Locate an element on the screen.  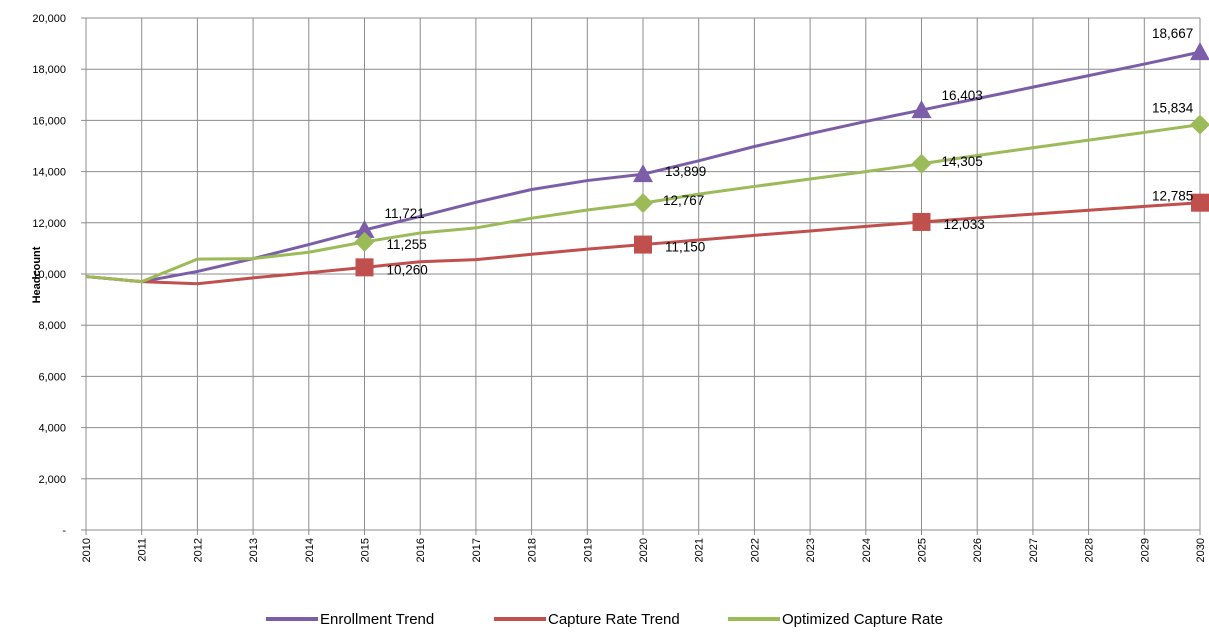
x-tick-label: 2024 is located at coordinates (867, 550).